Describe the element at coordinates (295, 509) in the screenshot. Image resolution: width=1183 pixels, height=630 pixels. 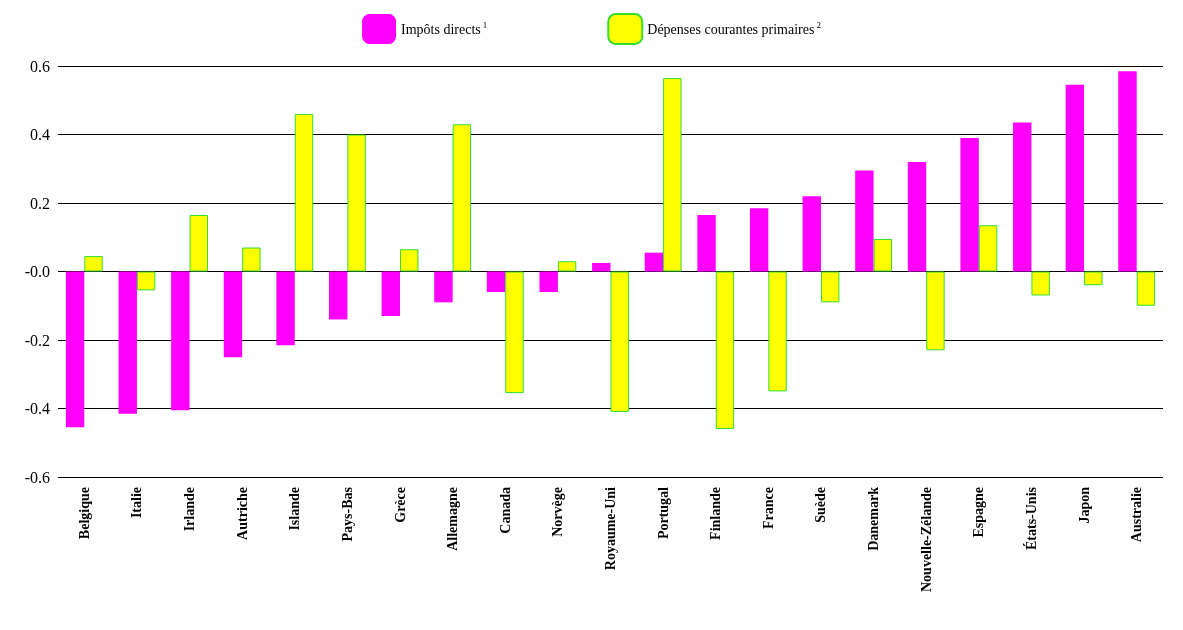
I see `x-tick-label: Islande` at that location.